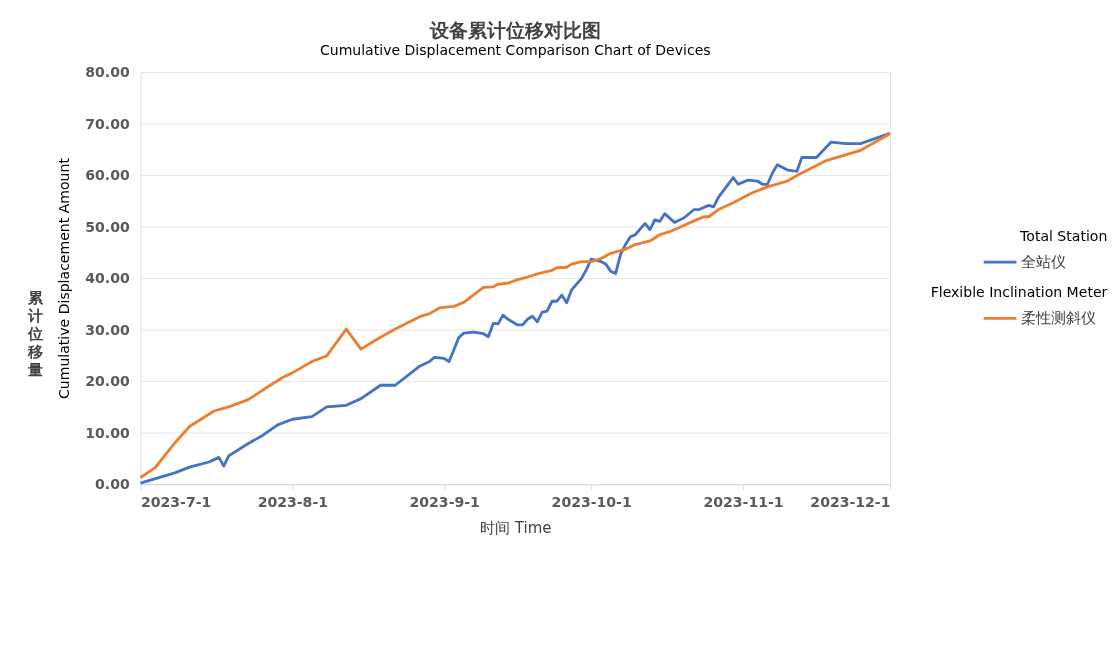 The width and height of the screenshot is (1112, 651). Describe the element at coordinates (107, 72) in the screenshot. I see `y-tick-label: 80.00` at that location.